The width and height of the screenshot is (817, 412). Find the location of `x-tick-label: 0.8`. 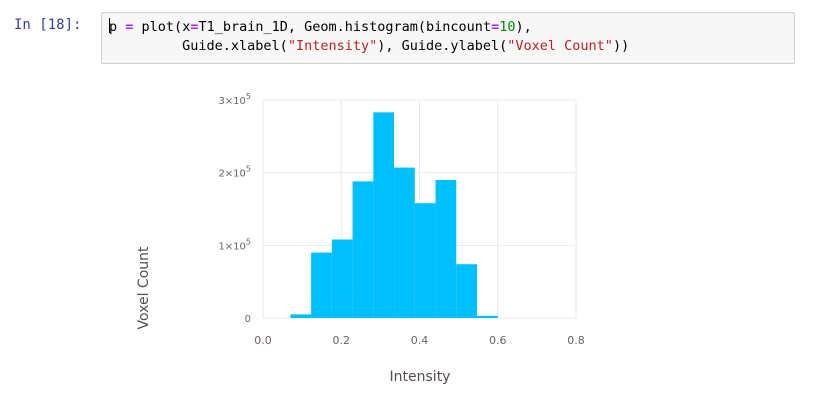

x-tick-label: 0.8 is located at coordinates (576, 340).